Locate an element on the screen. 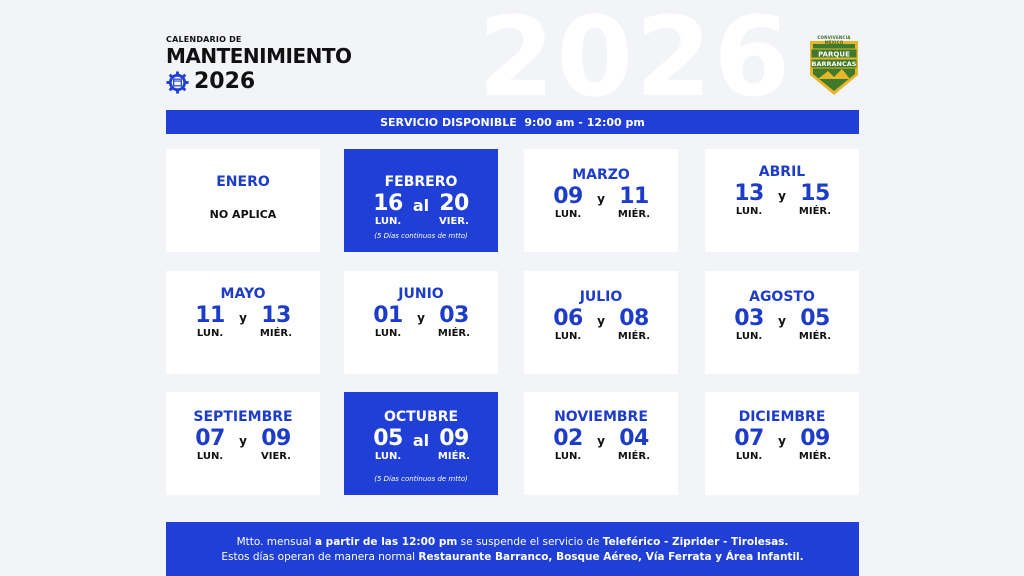 This screenshot has height=576, width=1024. date-column: 04 MIÉR. is located at coordinates (634, 445).